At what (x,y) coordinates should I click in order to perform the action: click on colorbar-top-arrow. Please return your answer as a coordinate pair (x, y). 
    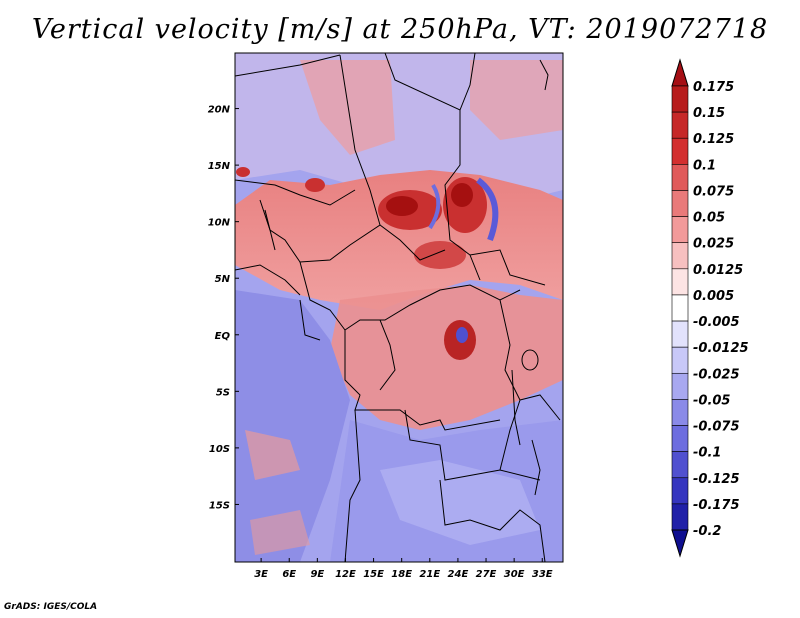
    Looking at the image, I should click on (680, 72).